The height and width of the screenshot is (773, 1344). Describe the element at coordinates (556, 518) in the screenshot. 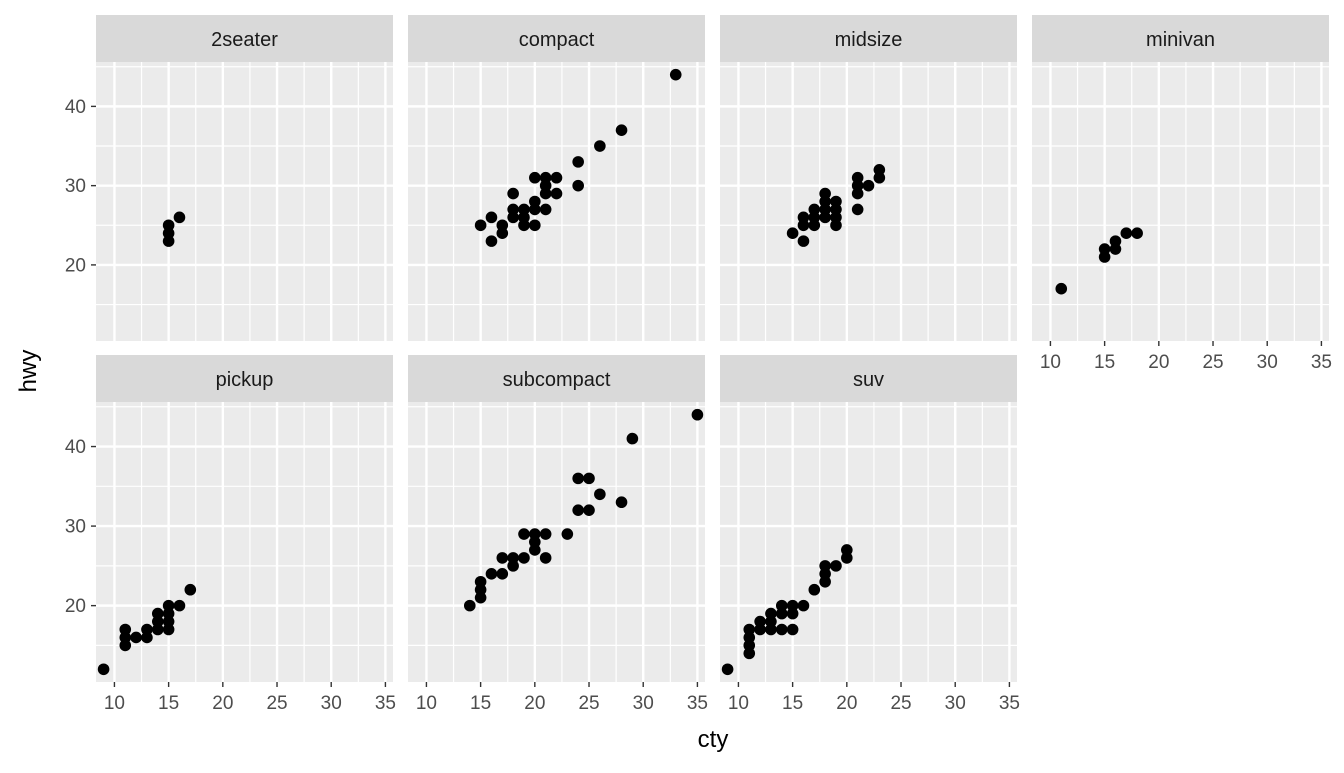

I see `facet-panel-subcompact: subcompact` at that location.